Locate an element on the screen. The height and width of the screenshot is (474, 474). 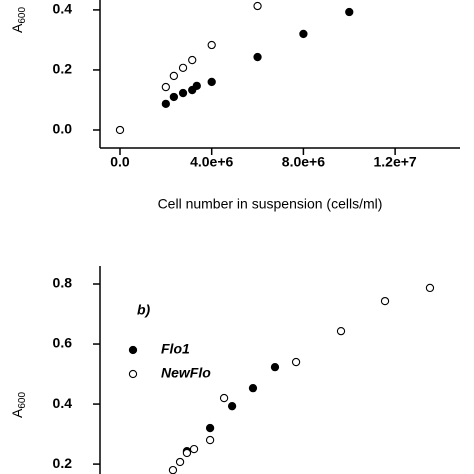
annotation: b) is located at coordinates (144, 310).